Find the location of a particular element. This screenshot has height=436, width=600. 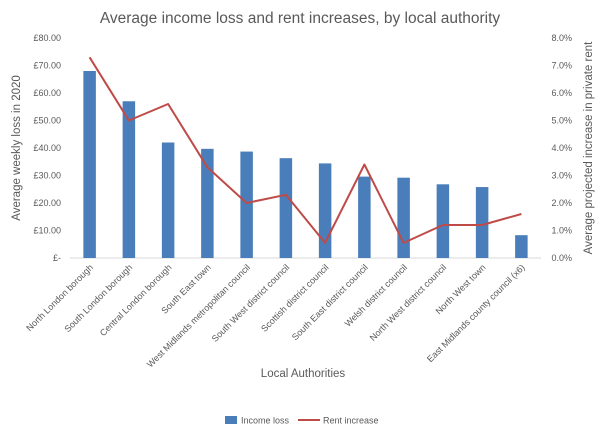

x-tick-label: Scottish district council is located at coordinates (294, 297).